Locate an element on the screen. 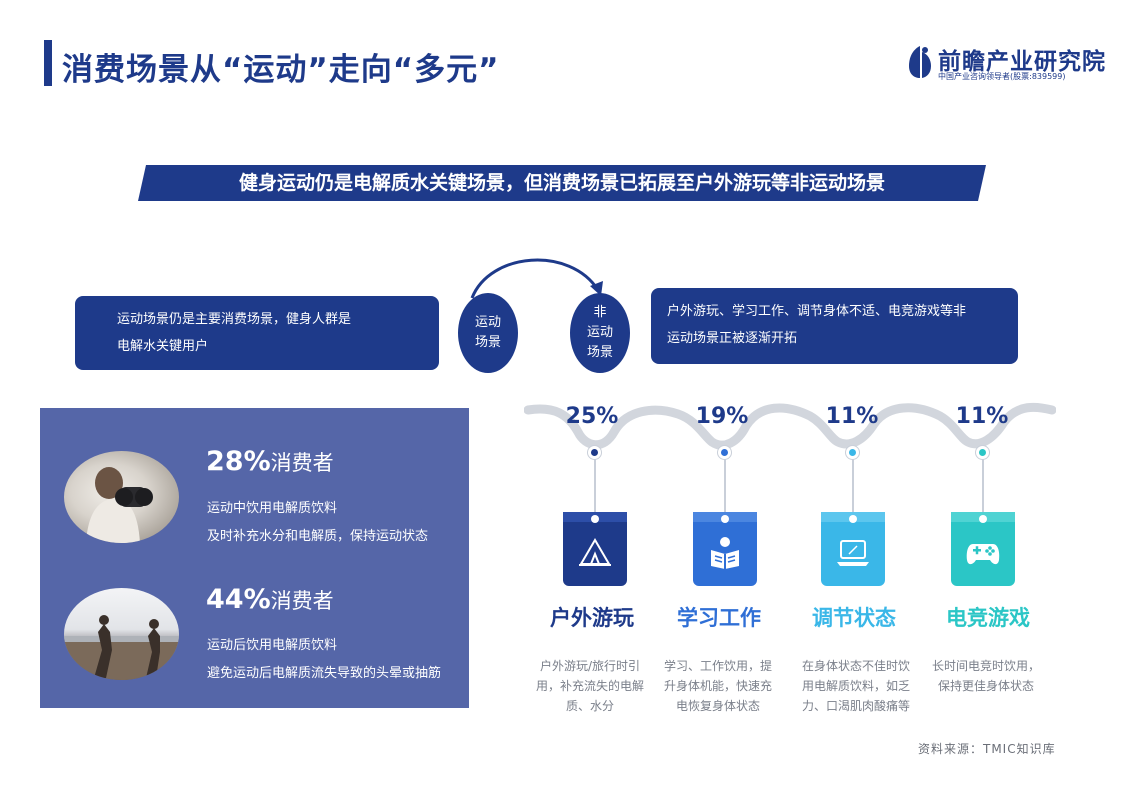 The height and width of the screenshot is (793, 1123). logo-tagline: 中国产业咨询领导者(股票:839599) is located at coordinates (1002, 76).